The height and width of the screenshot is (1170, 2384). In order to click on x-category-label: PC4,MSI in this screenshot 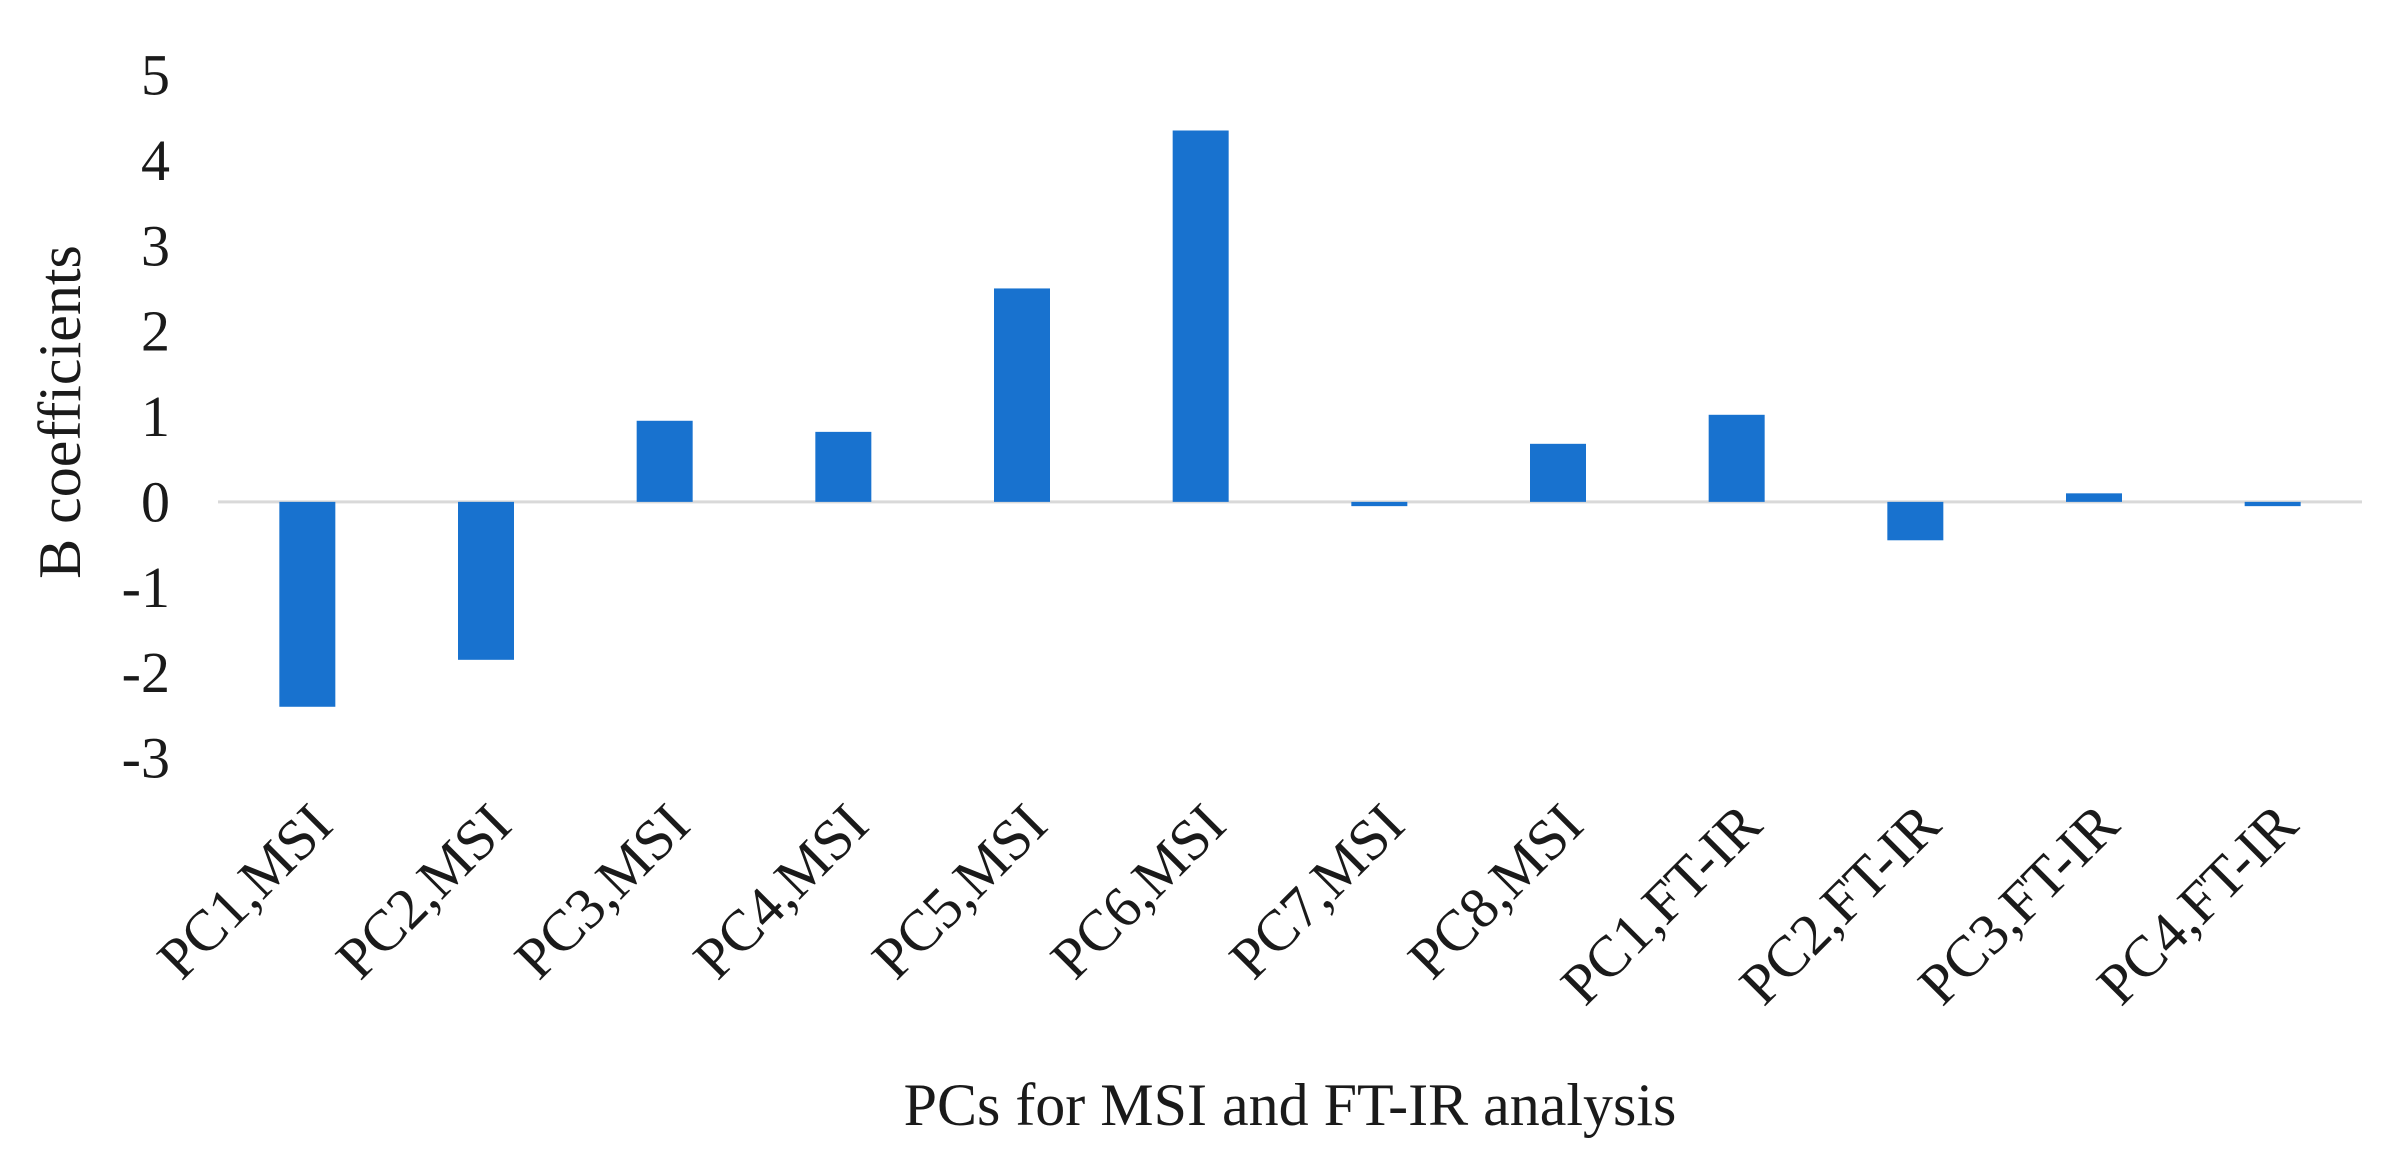, I will do `click(781, 891)`.